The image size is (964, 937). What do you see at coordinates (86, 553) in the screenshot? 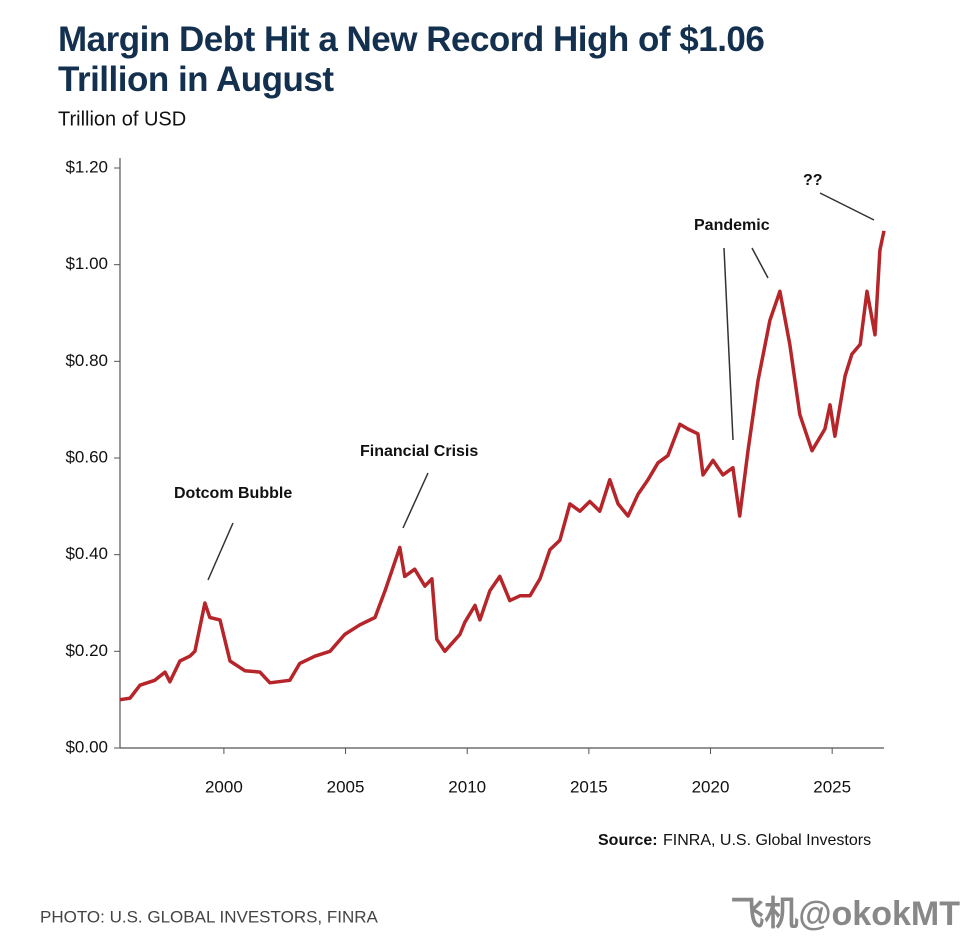
I see `y-tick-label: $0.40` at bounding box center [86, 553].